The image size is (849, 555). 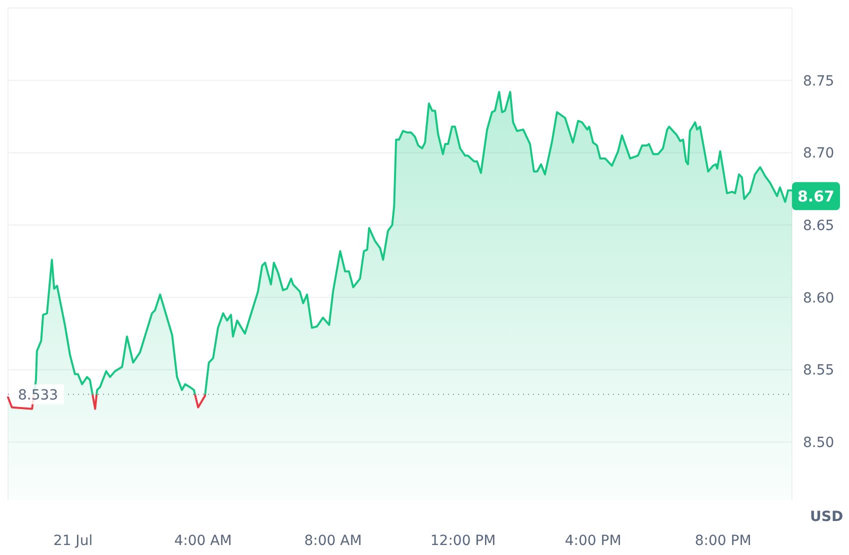 I want to click on x-tick-label: 8:00 PM, so click(x=723, y=541).